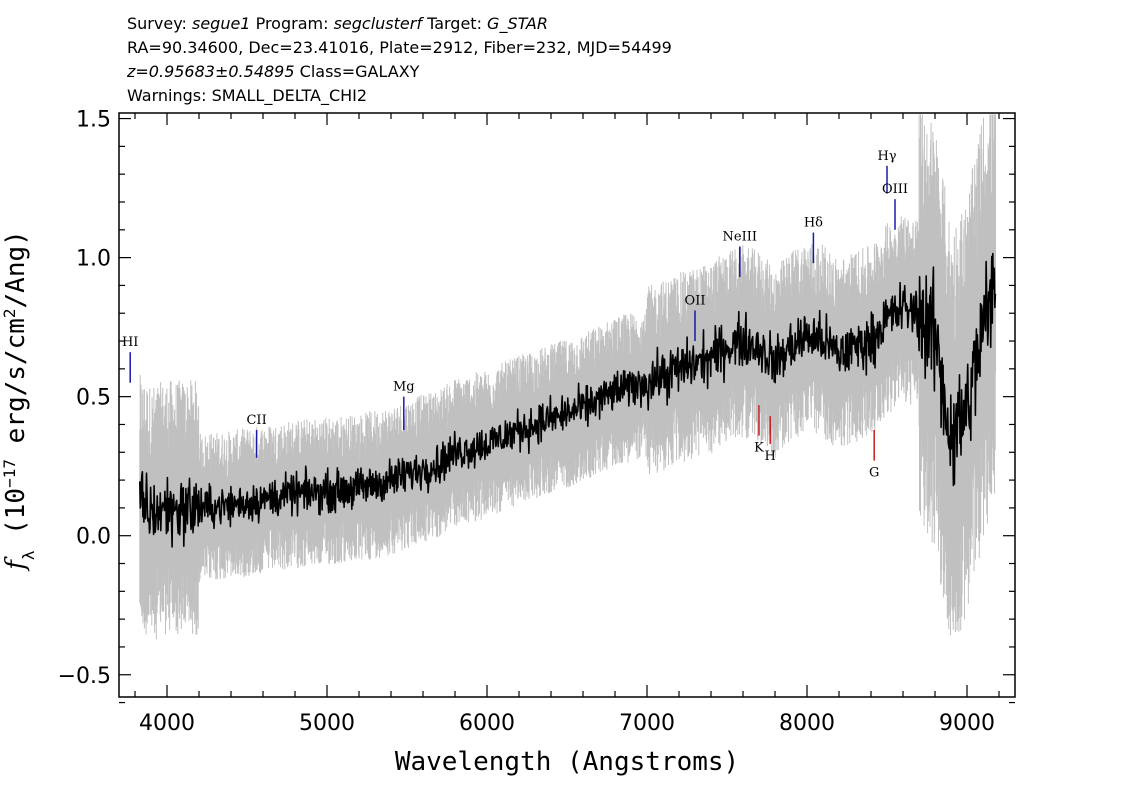  I want to click on class-value: Class=GALAXY, so click(359, 71).